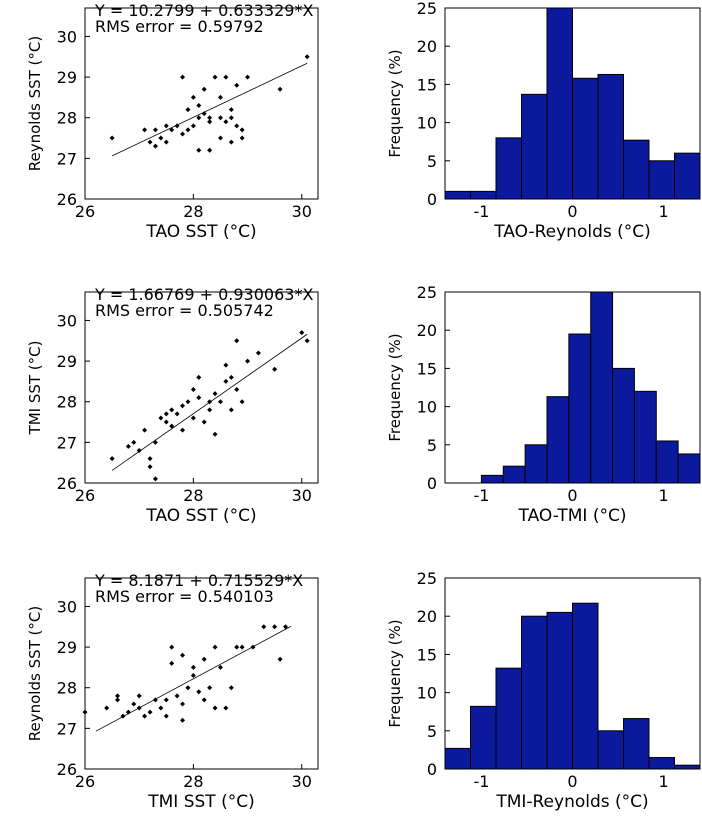  Describe the element at coordinates (200, 232) in the screenshot. I see `x-axis-label: TAO SST (°C)` at that location.